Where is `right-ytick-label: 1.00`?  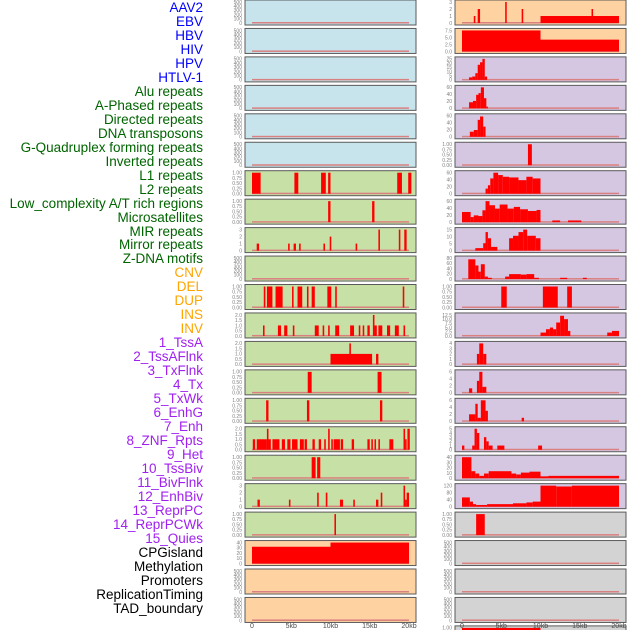 right-ytick-label: 1.00 is located at coordinates (447, 515).